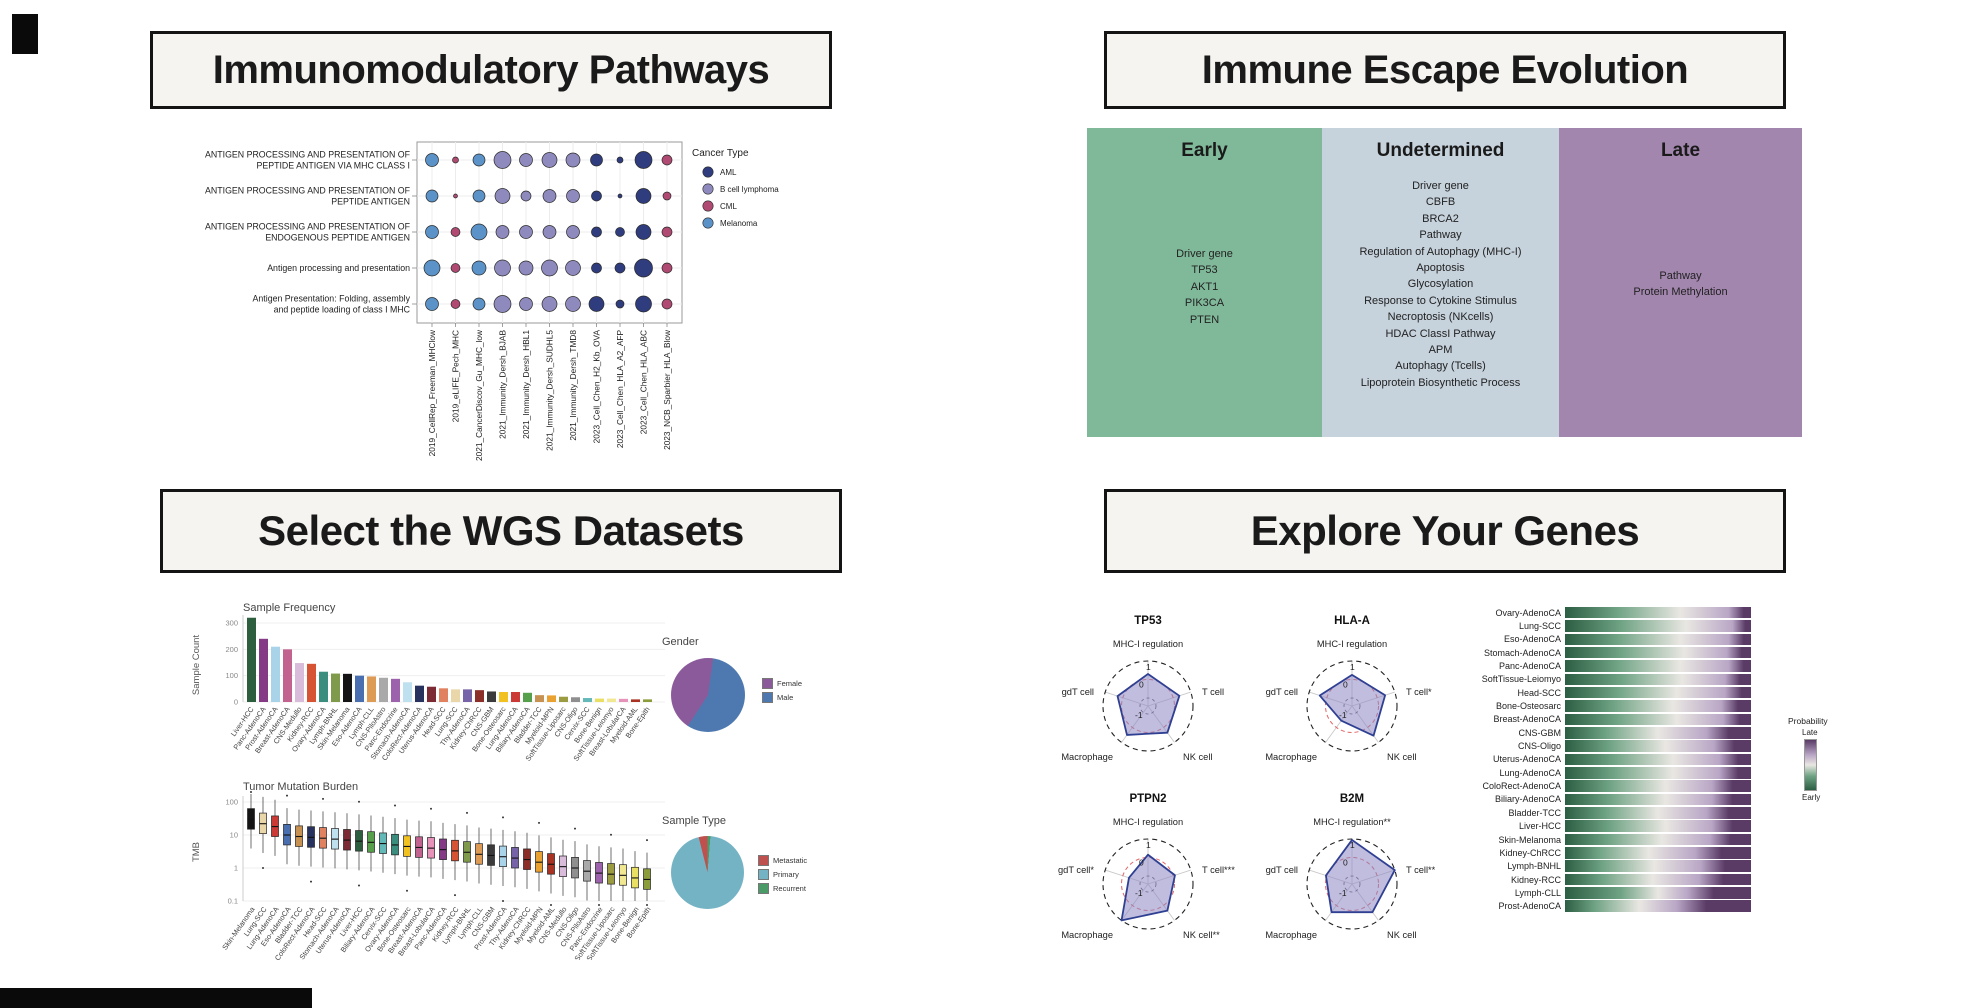  Describe the element at coordinates (1527, 719) in the screenshot. I see `stacked-row-label: Breast-AdenoCA` at that location.